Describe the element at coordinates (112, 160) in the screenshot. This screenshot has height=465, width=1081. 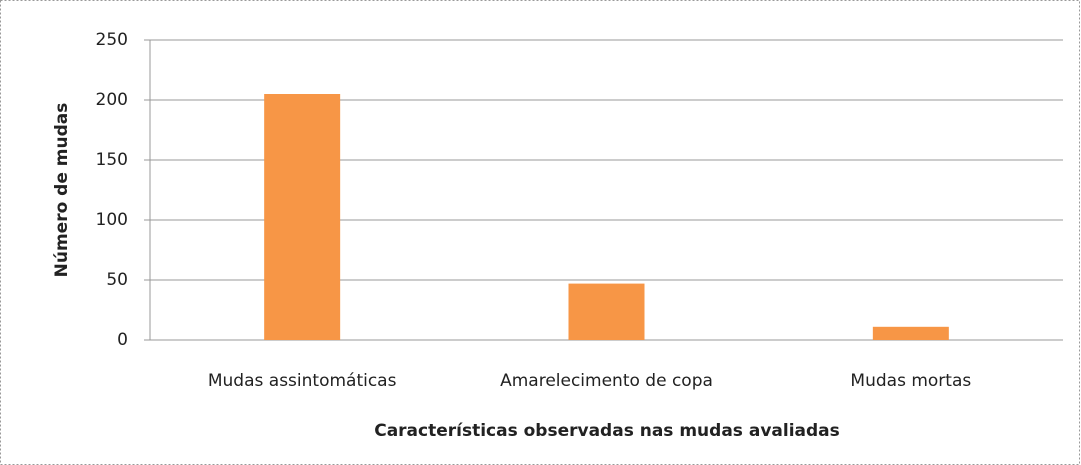
I see `y-tick-label: 150` at that location.